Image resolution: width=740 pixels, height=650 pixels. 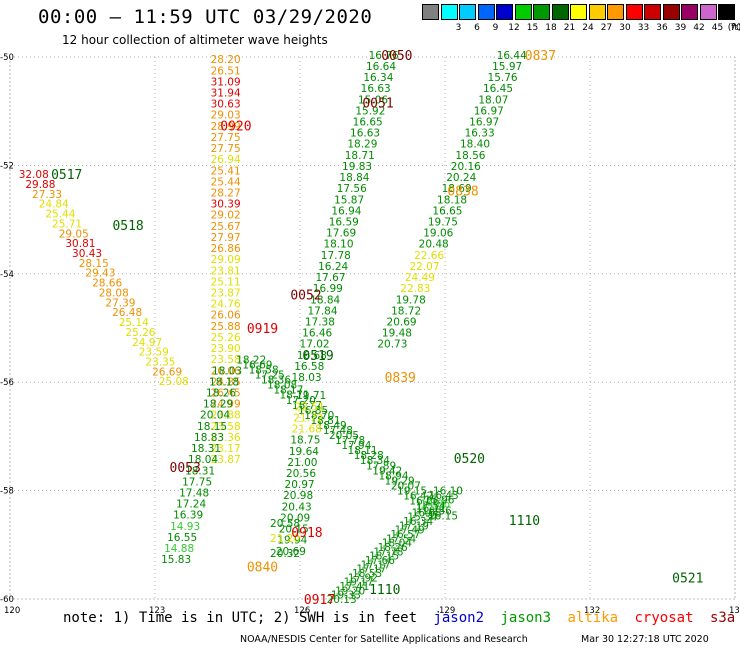 What do you see at coordinates (319, 600) in the screenshot?
I see `pass-time-label: 0917` at bounding box center [319, 600].